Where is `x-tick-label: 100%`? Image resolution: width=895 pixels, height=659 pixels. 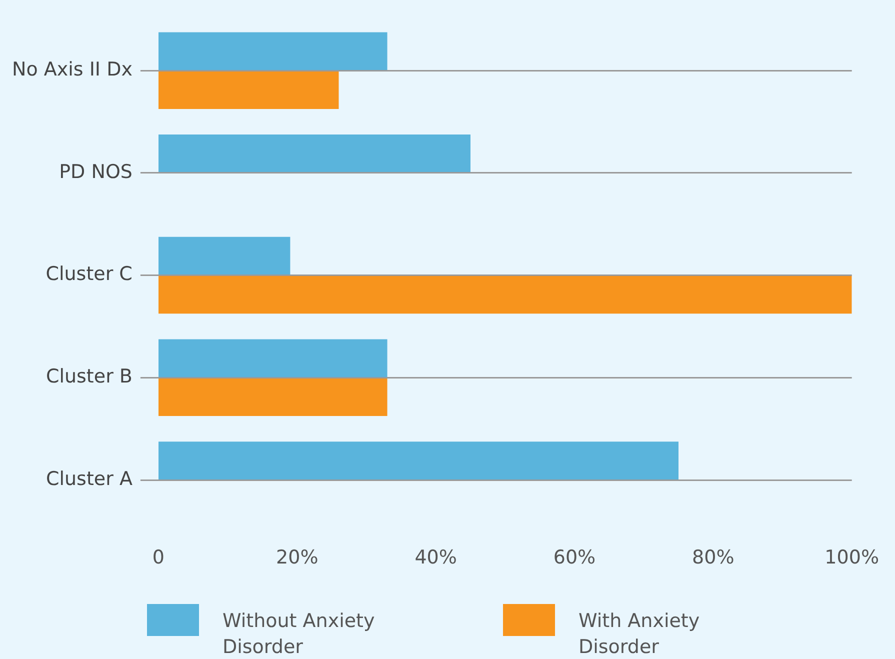
x-tick-label: 100% is located at coordinates (852, 557).